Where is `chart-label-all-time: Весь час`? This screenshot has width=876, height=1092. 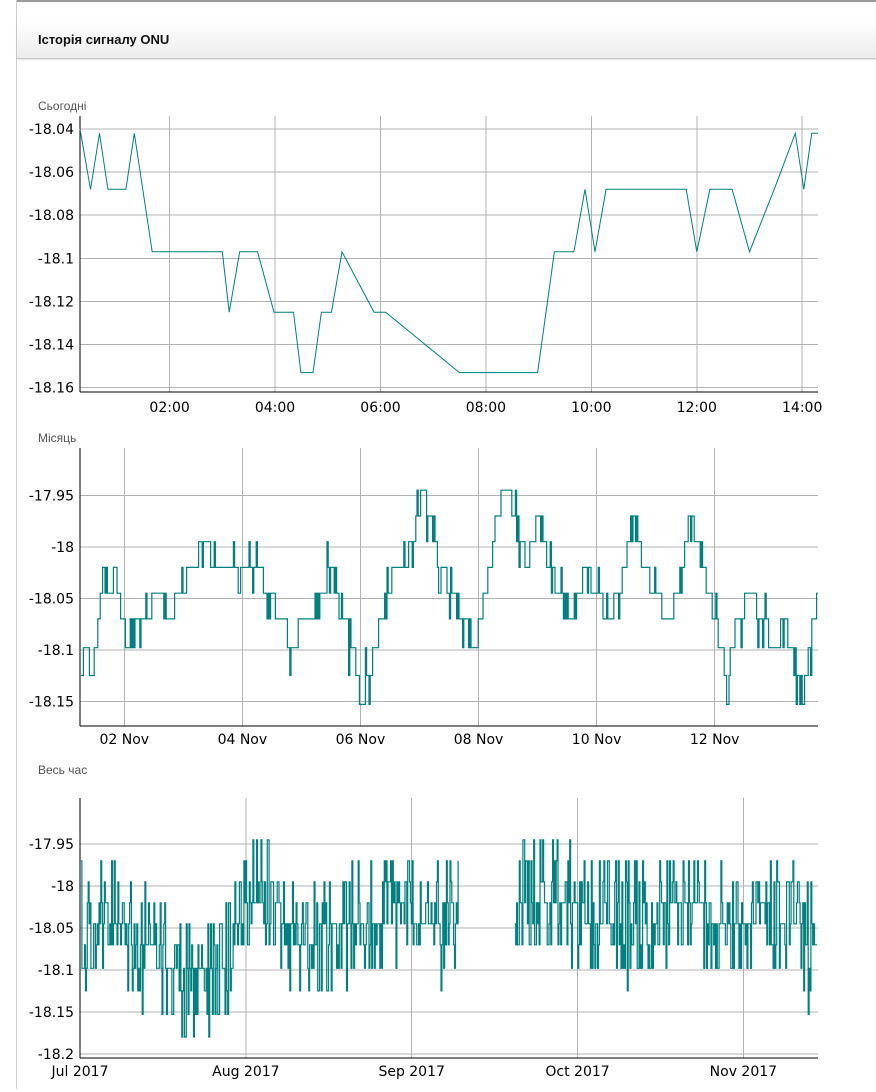
chart-label-all-time: Весь час is located at coordinates (63, 770).